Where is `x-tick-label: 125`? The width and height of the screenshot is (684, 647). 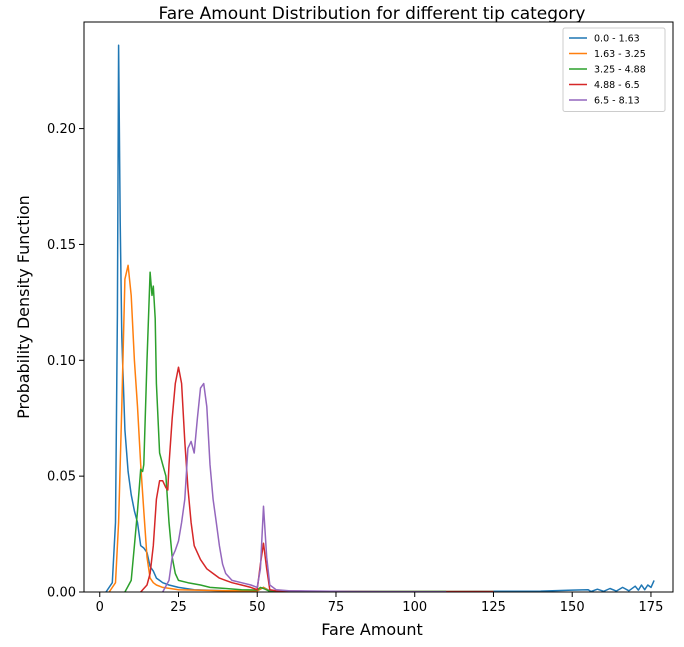
x-tick-label: 125 is located at coordinates (493, 607).